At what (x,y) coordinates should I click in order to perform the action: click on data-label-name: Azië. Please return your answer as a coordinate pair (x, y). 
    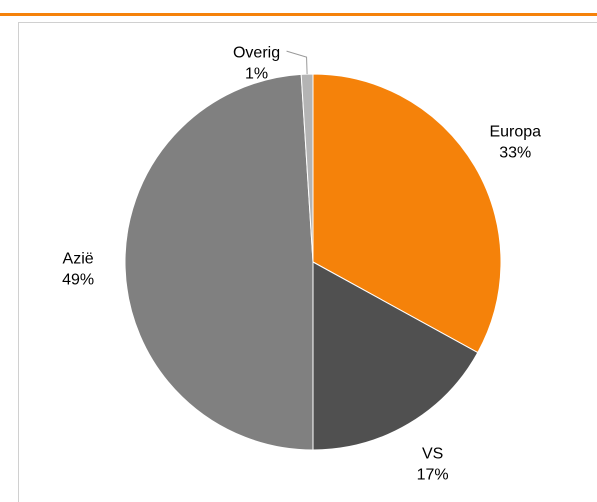
    Looking at the image, I should click on (78, 259).